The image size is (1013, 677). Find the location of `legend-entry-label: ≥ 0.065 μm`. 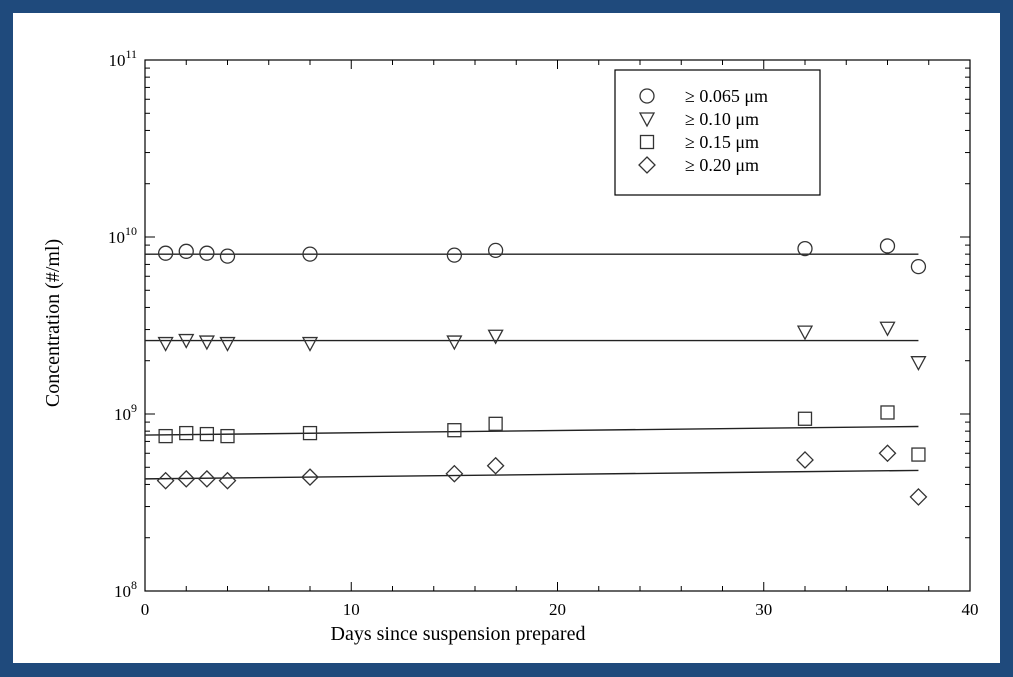

legend-entry-label: ≥ 0.065 μm is located at coordinates (726, 96).